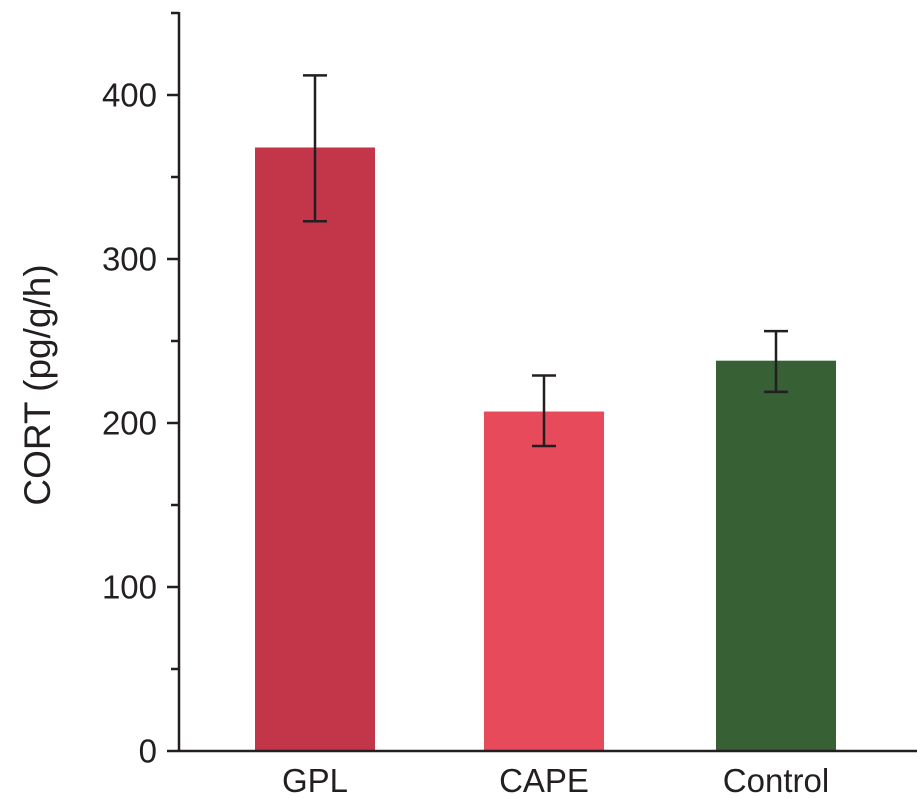  What do you see at coordinates (37, 384) in the screenshot?
I see `y-axis-title: CORT (pg/g/h)` at bounding box center [37, 384].